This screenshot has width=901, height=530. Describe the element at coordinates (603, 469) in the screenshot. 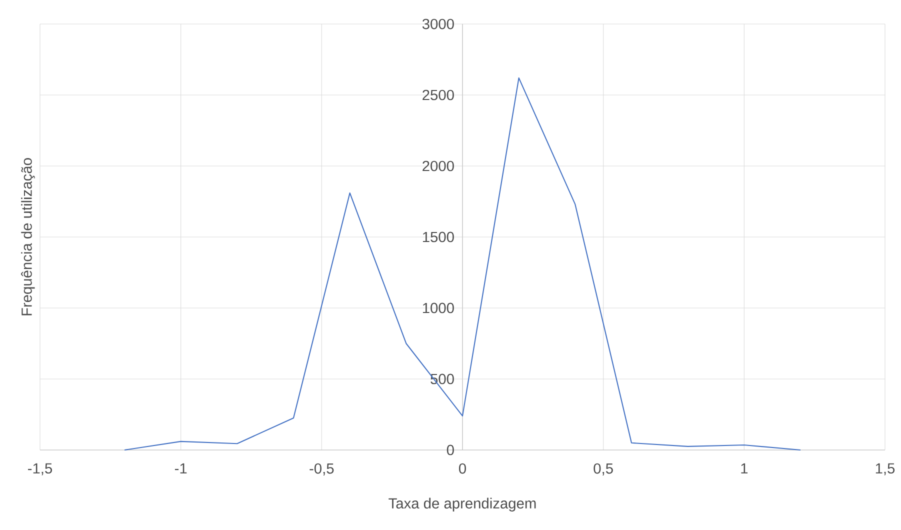

I see `x-tick-label: 0,5` at that location.